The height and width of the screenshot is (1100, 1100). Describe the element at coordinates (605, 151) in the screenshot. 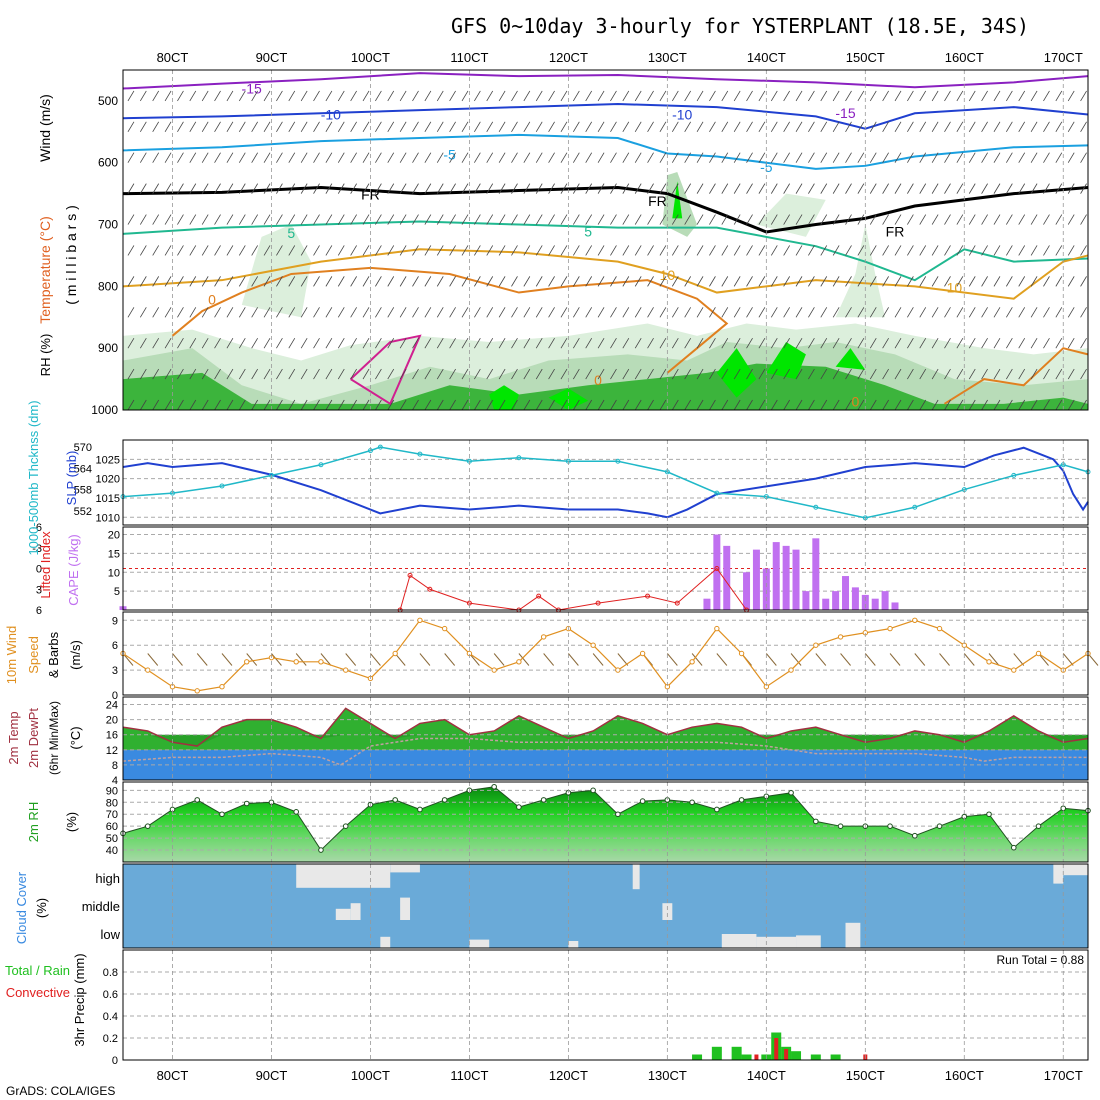

I see `isotherm-minus5` at that location.